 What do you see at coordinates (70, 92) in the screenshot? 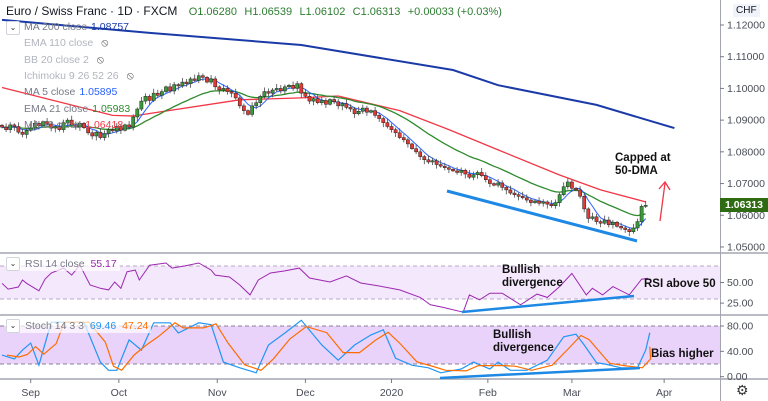
I see `indicator-legend-item: MA 5 close 1.05895` at bounding box center [70, 92].